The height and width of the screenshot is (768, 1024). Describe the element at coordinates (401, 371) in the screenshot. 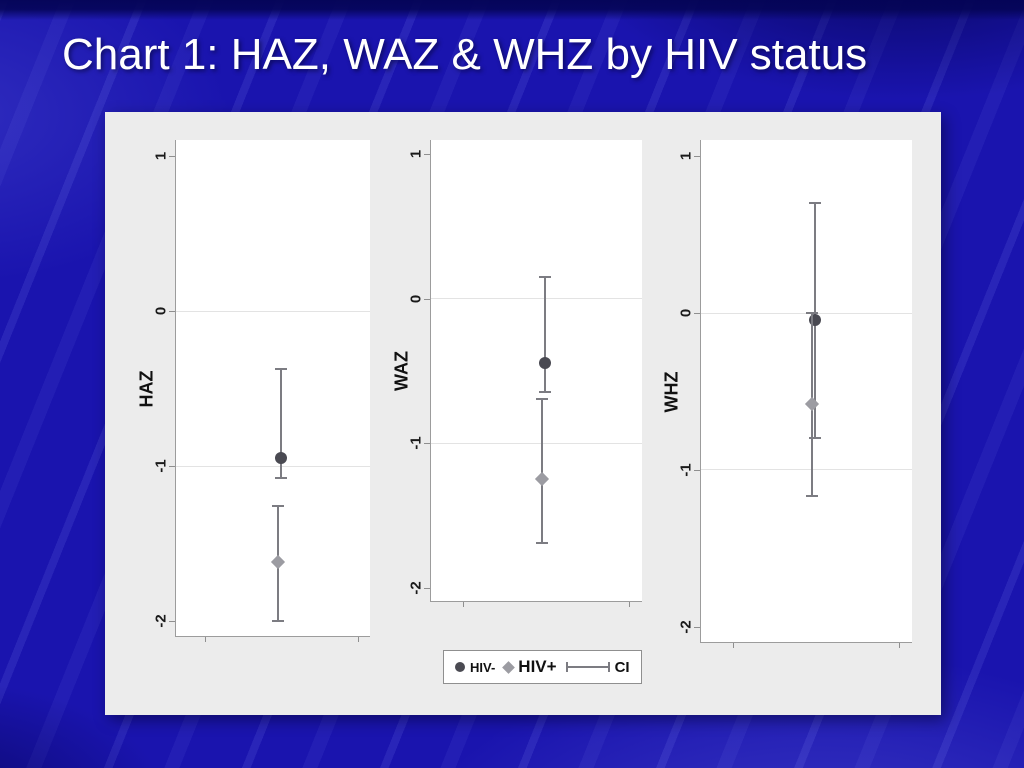

I see `y-axis-title: WAZ` at that location.